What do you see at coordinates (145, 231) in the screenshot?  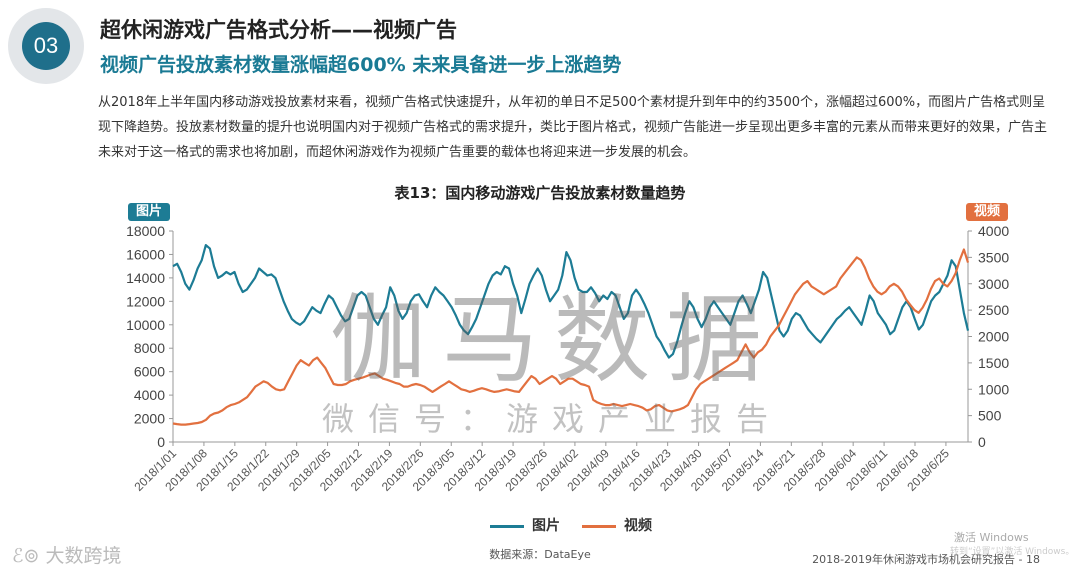 I see `y-tick-label-left: 18000` at bounding box center [145, 231].